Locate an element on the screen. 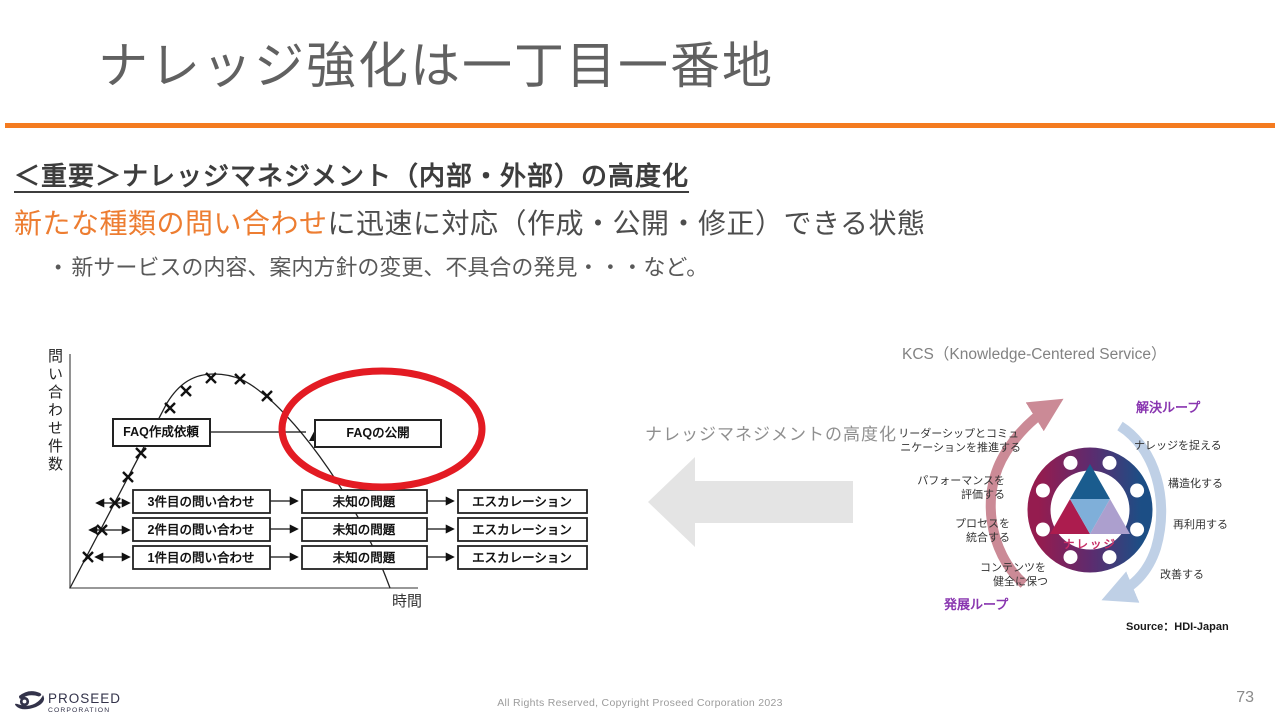  svg-text: リーダーシップとコミュ is located at coordinates (958, 433).